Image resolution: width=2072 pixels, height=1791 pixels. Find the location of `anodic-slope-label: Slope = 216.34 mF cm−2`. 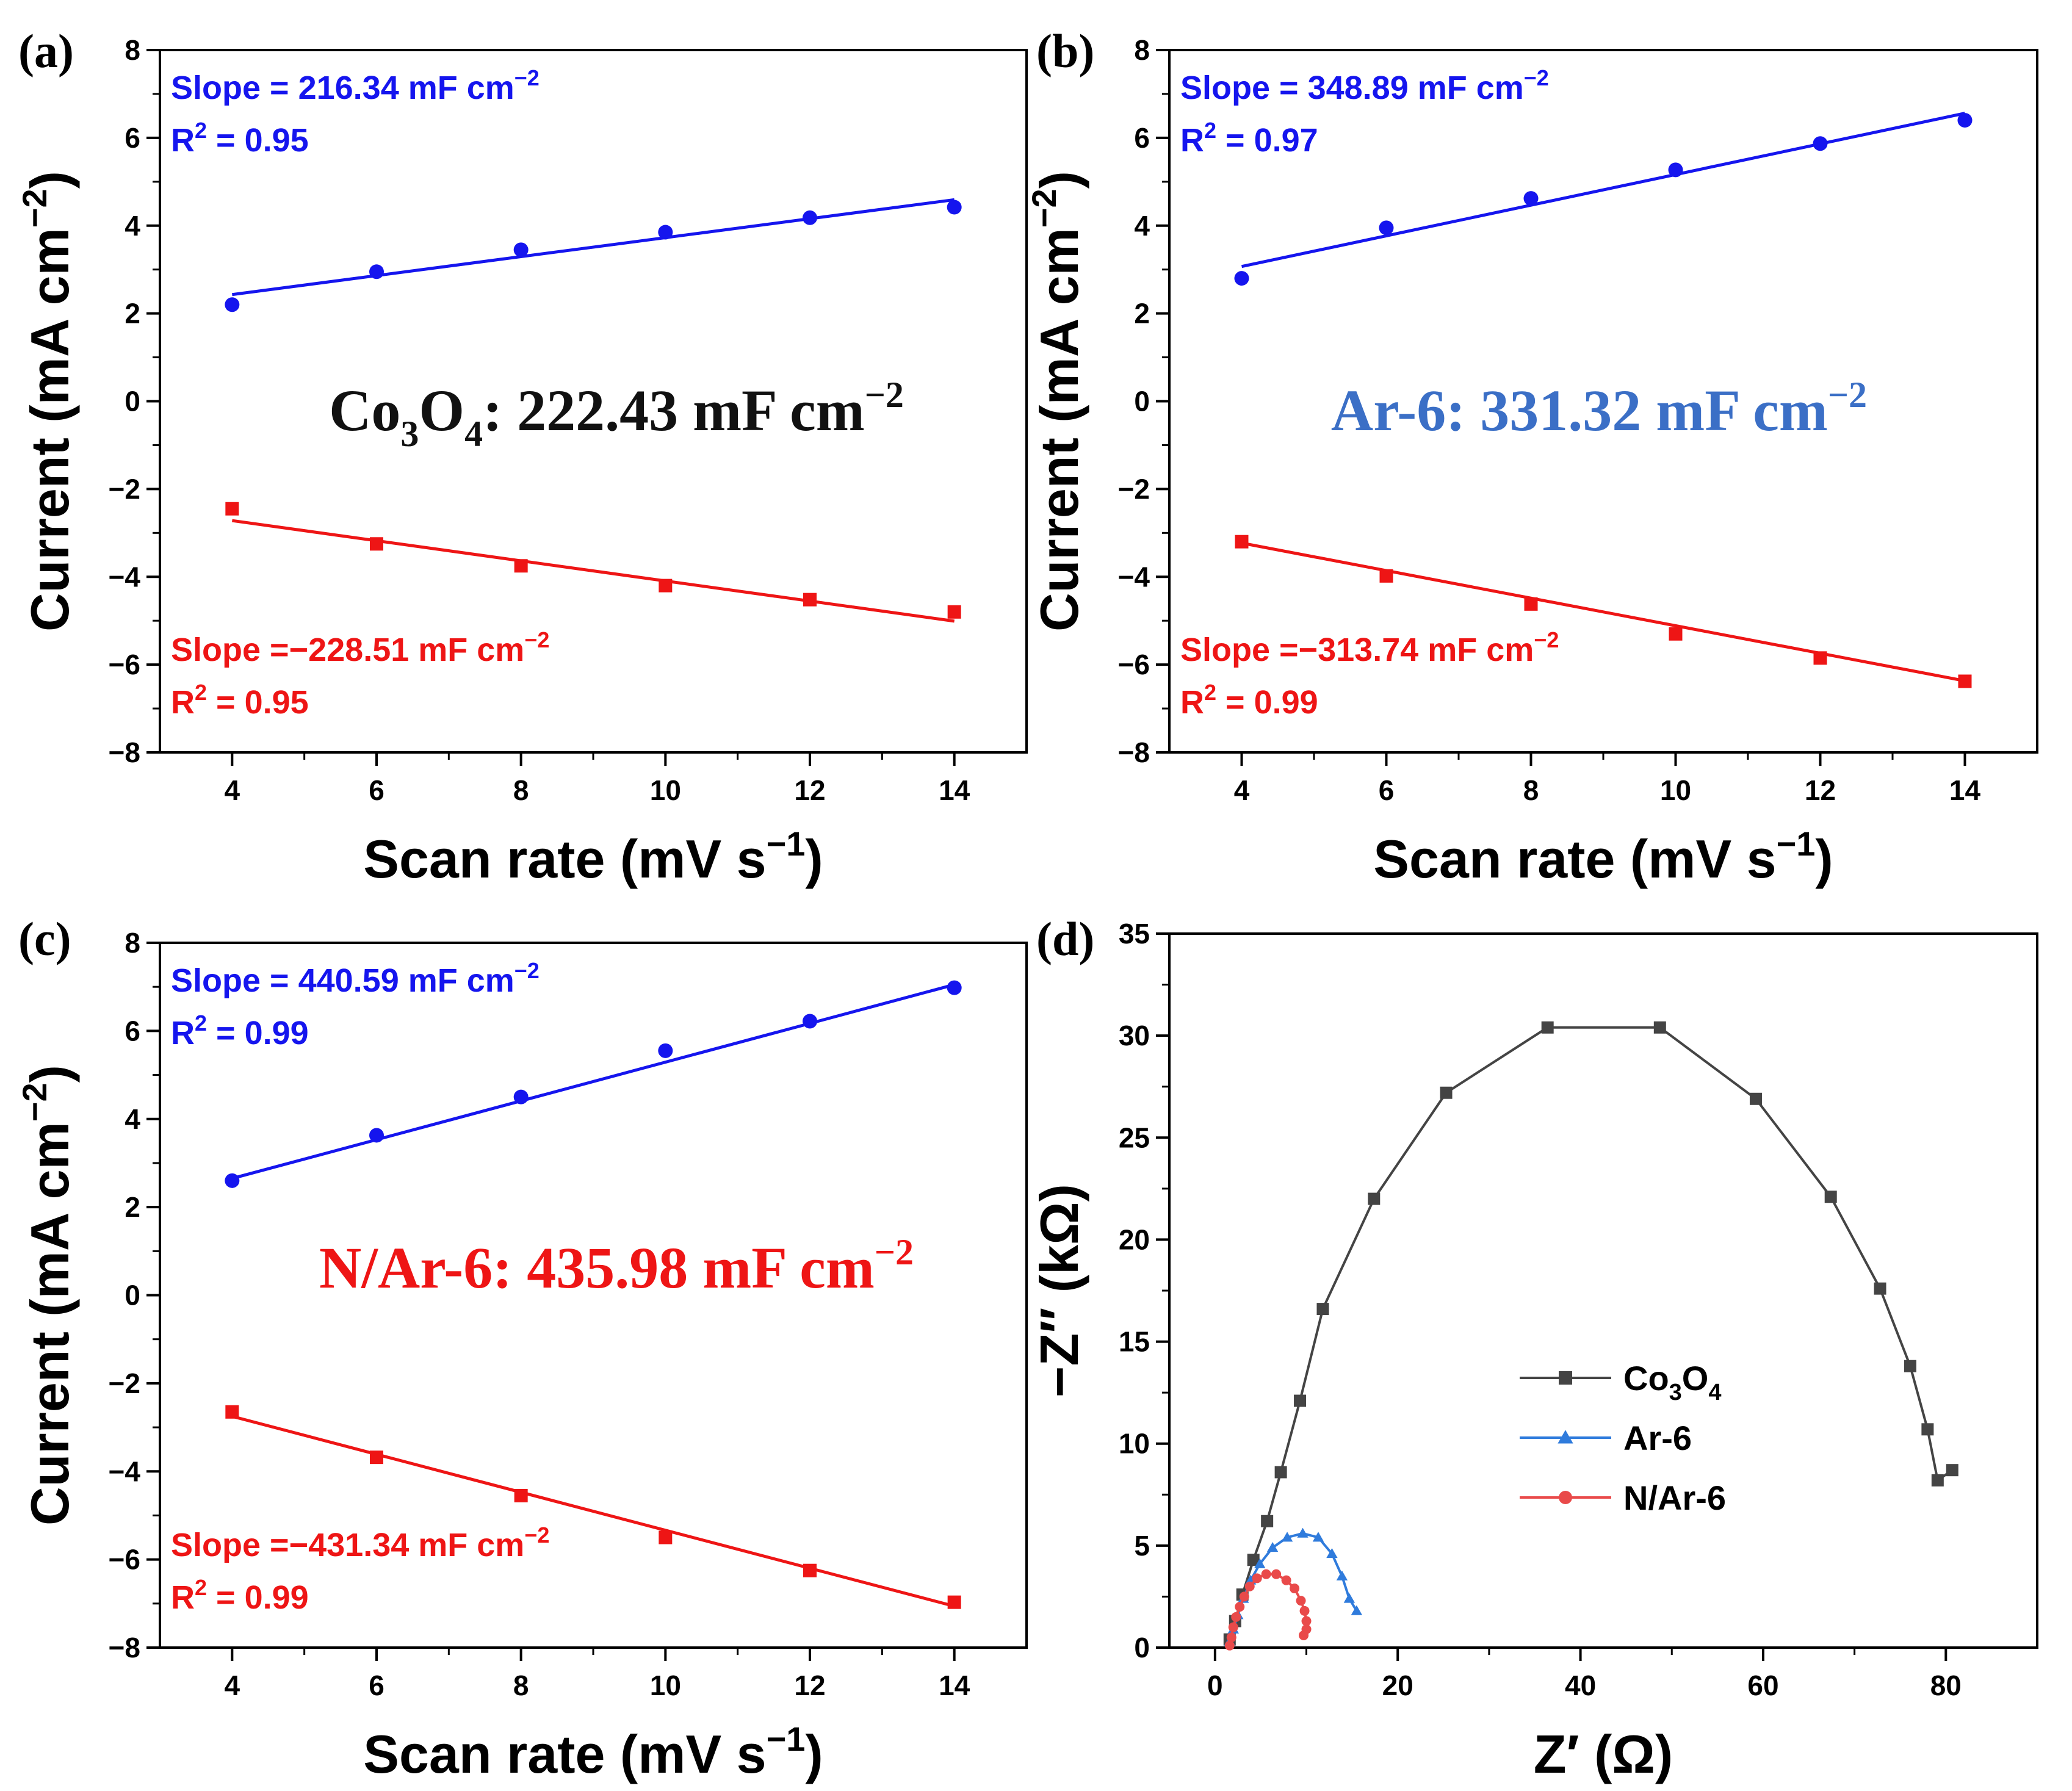

anodic-slope-label: Slope = 216.34 mF cm−2 is located at coordinates (356, 85).